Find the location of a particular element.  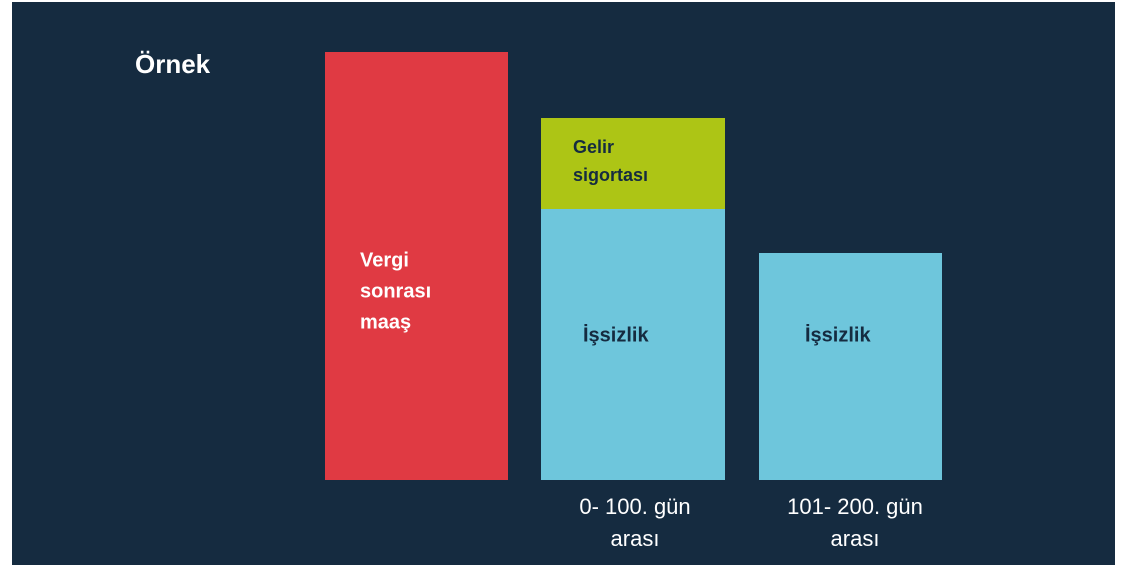

segment-label: maaş is located at coordinates (385, 322).